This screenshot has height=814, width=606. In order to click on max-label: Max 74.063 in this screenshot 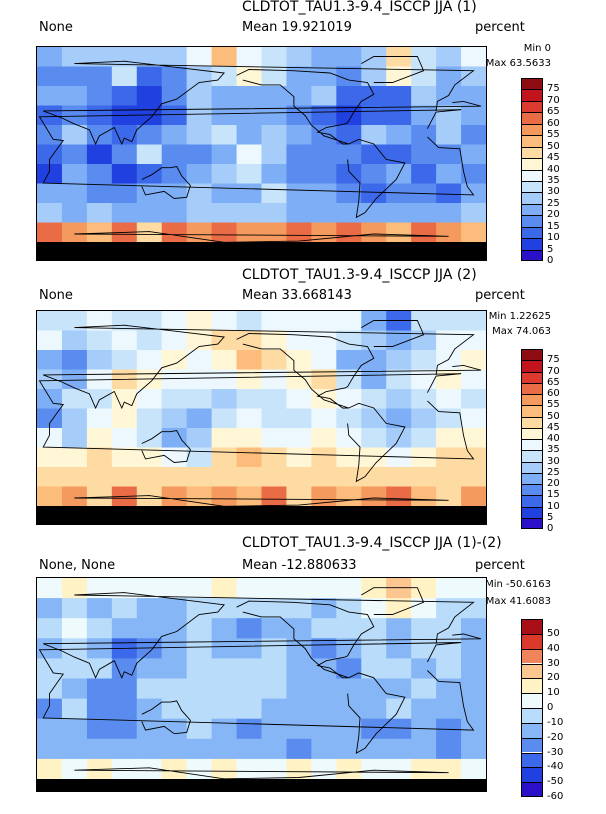, I will do `click(521, 331)`.